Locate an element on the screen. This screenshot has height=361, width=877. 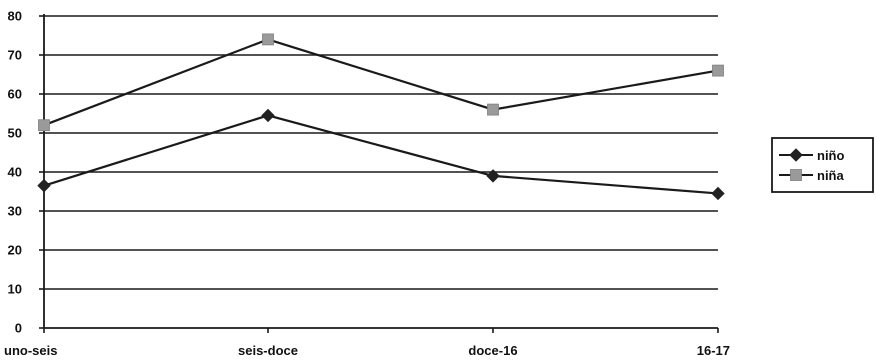
x-tick-label: uno-seis is located at coordinates (30, 350).